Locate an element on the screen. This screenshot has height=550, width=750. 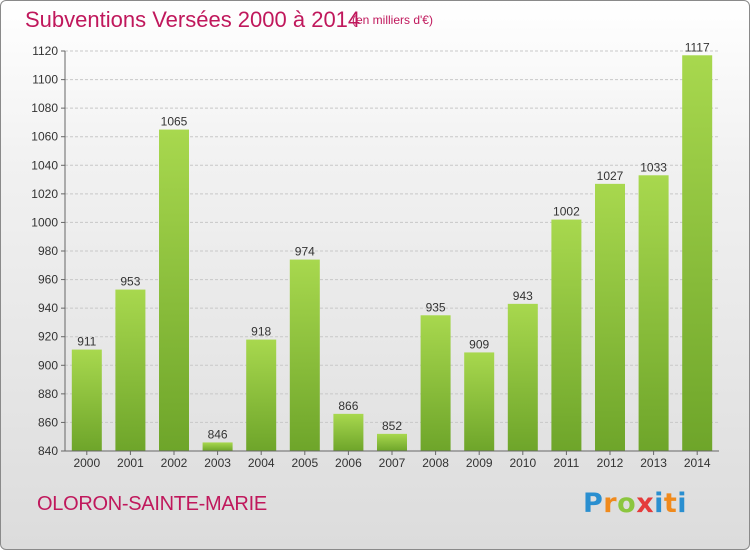
bar-value-label: 911 is located at coordinates (86, 342).